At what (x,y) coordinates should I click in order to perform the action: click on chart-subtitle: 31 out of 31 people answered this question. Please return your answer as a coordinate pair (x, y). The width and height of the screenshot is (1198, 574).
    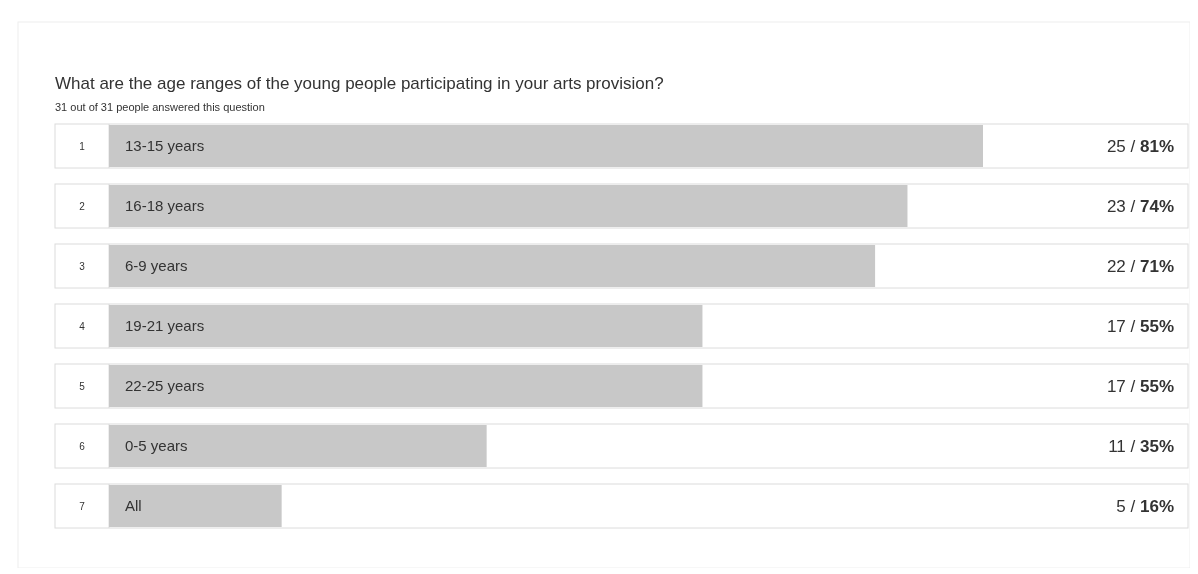
    Looking at the image, I should click on (160, 107).